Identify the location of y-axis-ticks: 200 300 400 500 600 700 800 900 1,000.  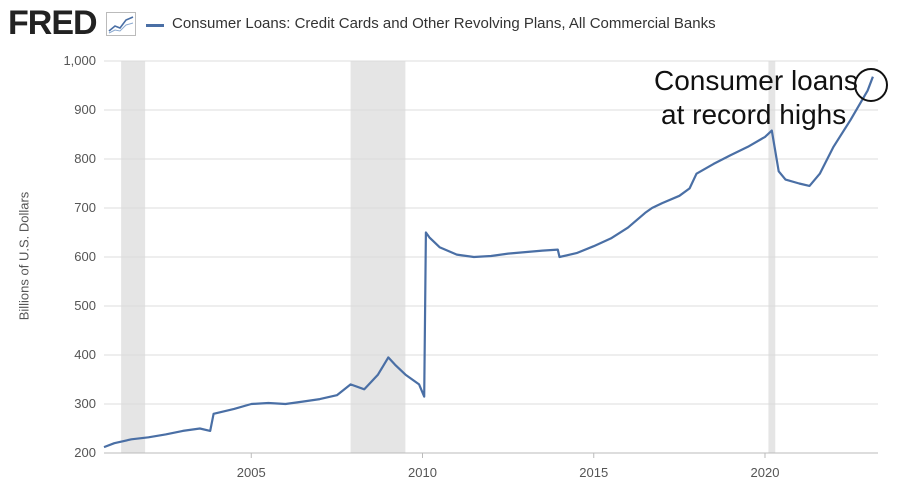
(79, 256).